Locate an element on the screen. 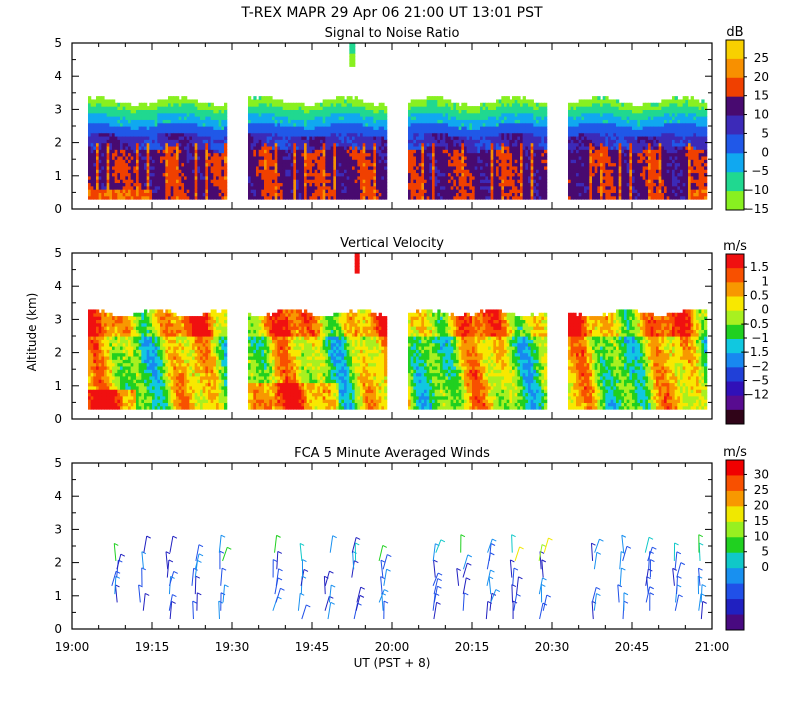 The width and height of the screenshot is (800, 704). figure-title: T-REX MAPR 29 Apr 06 21:00 UT 13:01 PST is located at coordinates (391, 13).